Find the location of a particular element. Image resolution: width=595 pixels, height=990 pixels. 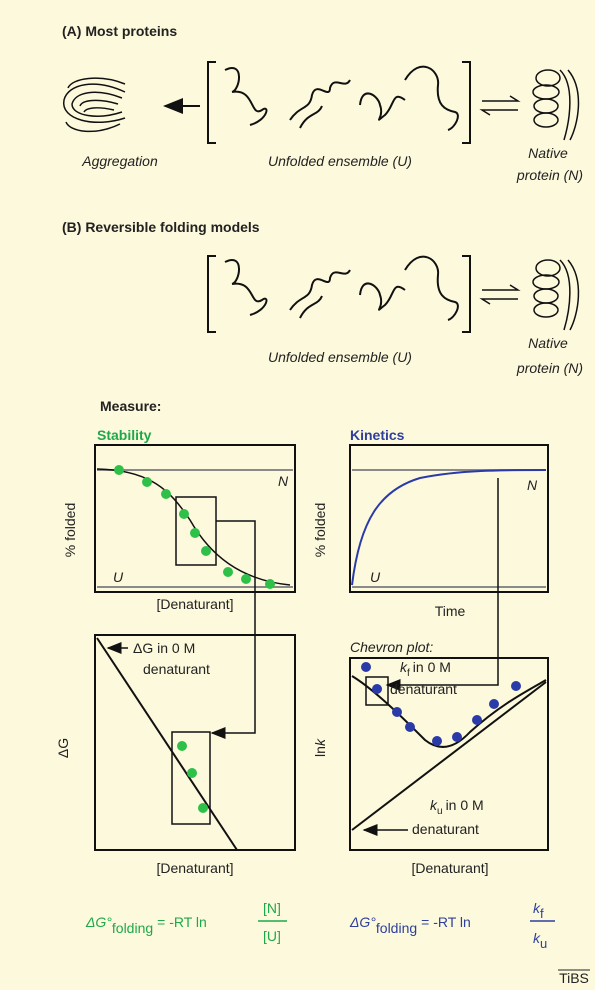

fit-line is located at coordinates (449, 756).